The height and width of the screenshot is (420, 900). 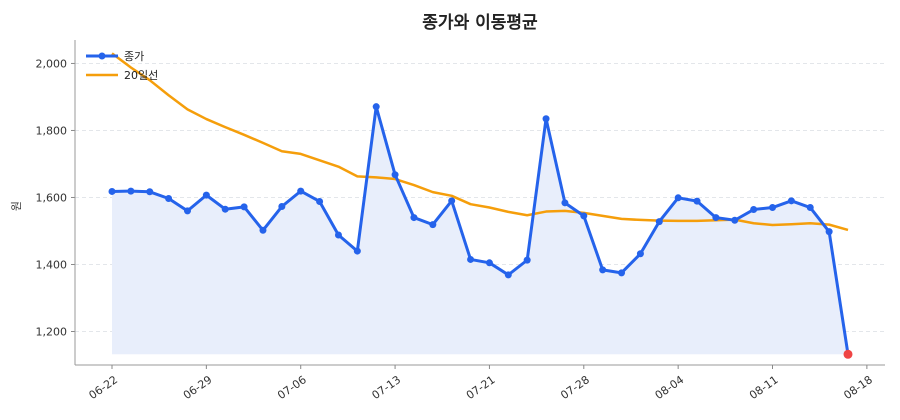 I want to click on x-tick-label: 07-21, so click(x=481, y=387).